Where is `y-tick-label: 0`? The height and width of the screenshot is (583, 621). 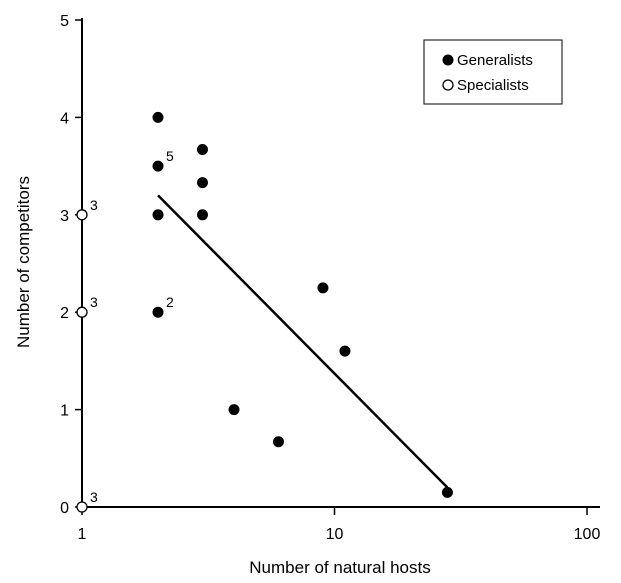
y-tick-label: 0 is located at coordinates (64, 508).